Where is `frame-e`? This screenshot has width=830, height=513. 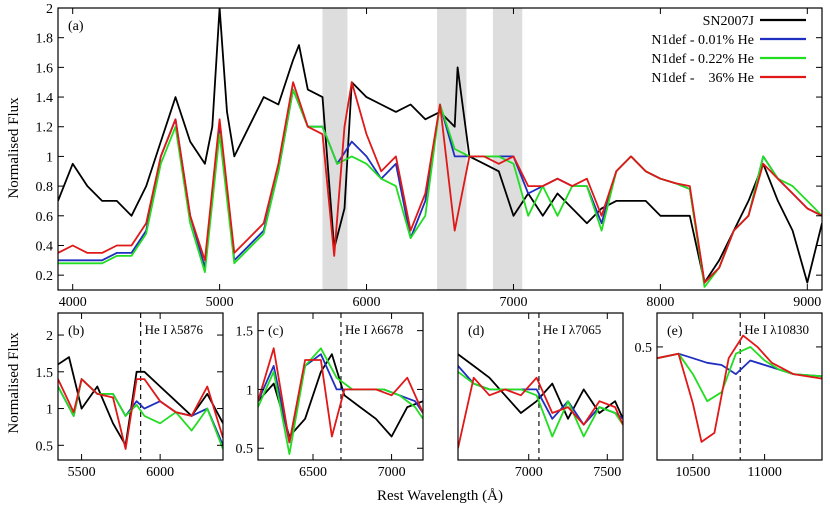
frame-e is located at coordinates (739, 386).